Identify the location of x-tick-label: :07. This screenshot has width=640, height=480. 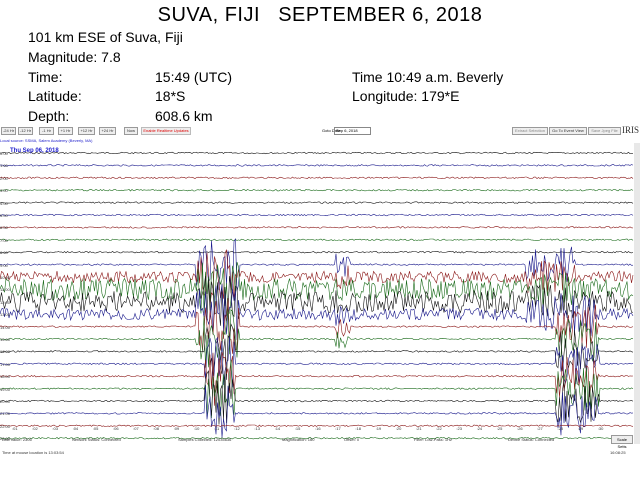
(136, 428).